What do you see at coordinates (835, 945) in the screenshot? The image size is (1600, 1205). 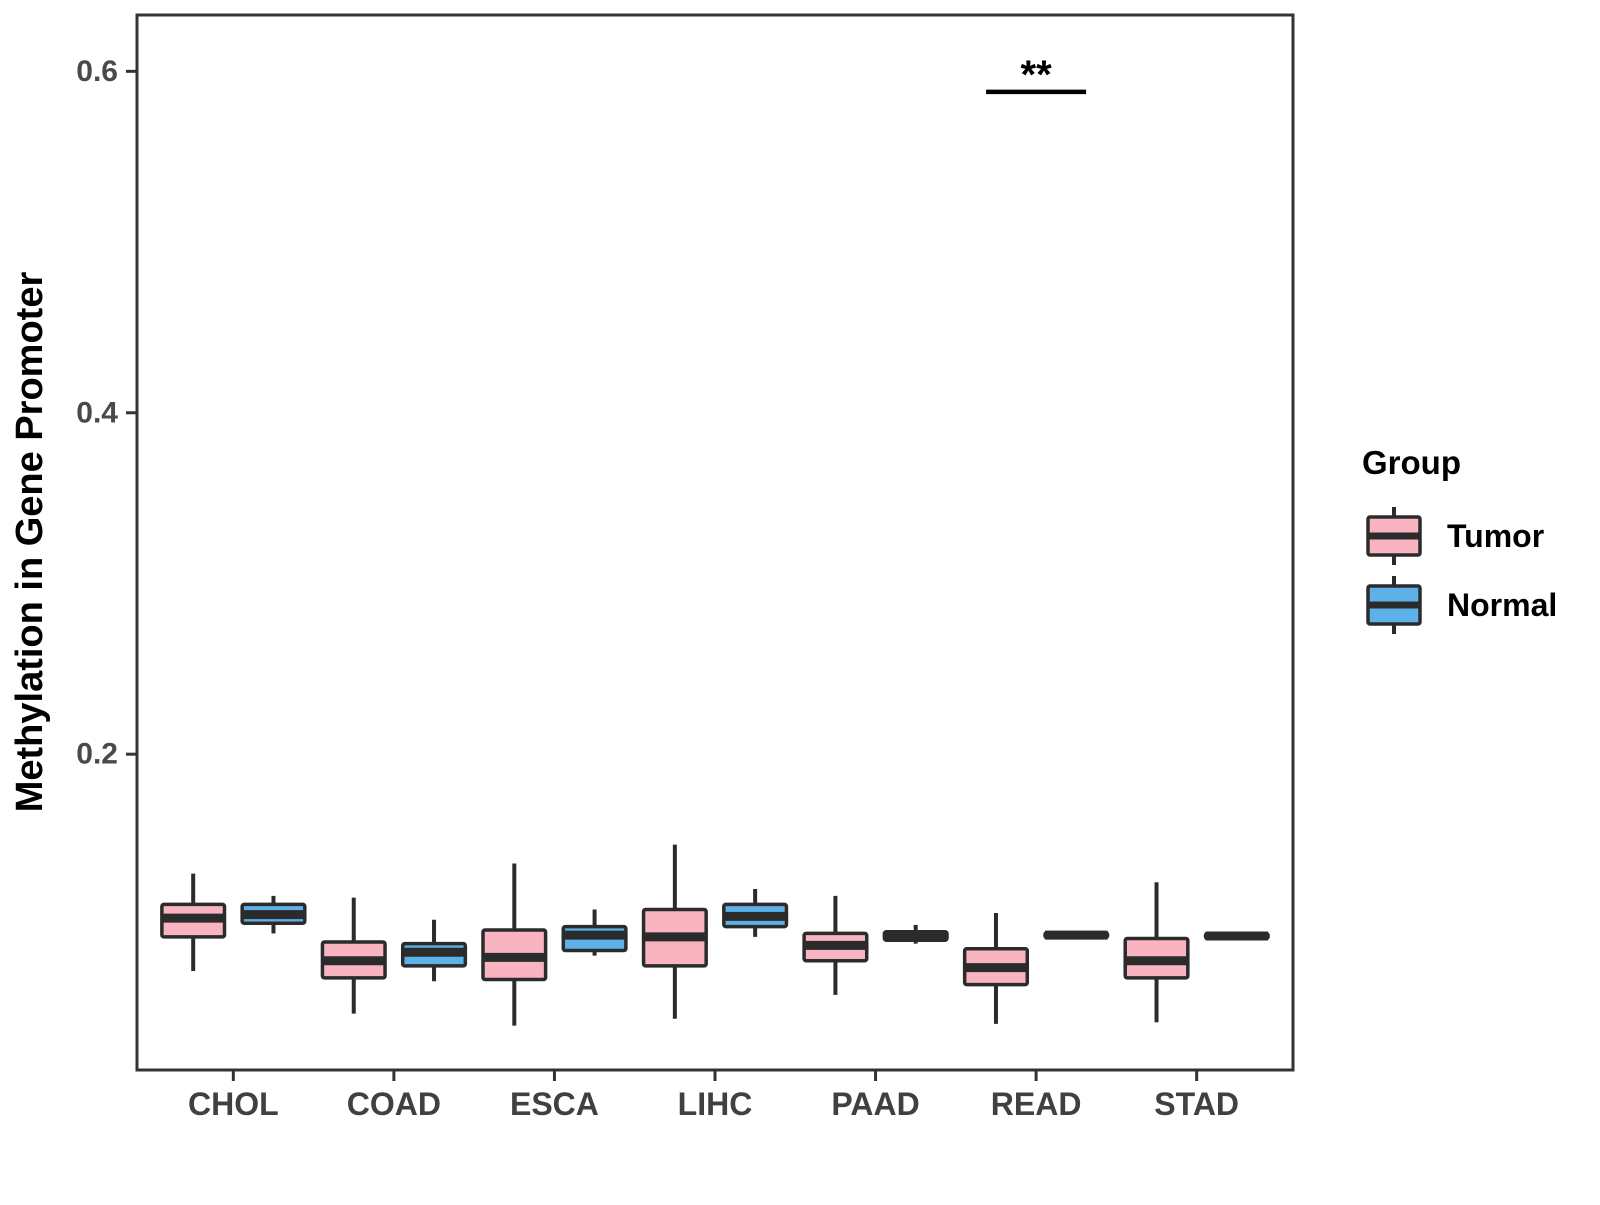 I see `boxplot-PAAD-tumor` at bounding box center [835, 945].